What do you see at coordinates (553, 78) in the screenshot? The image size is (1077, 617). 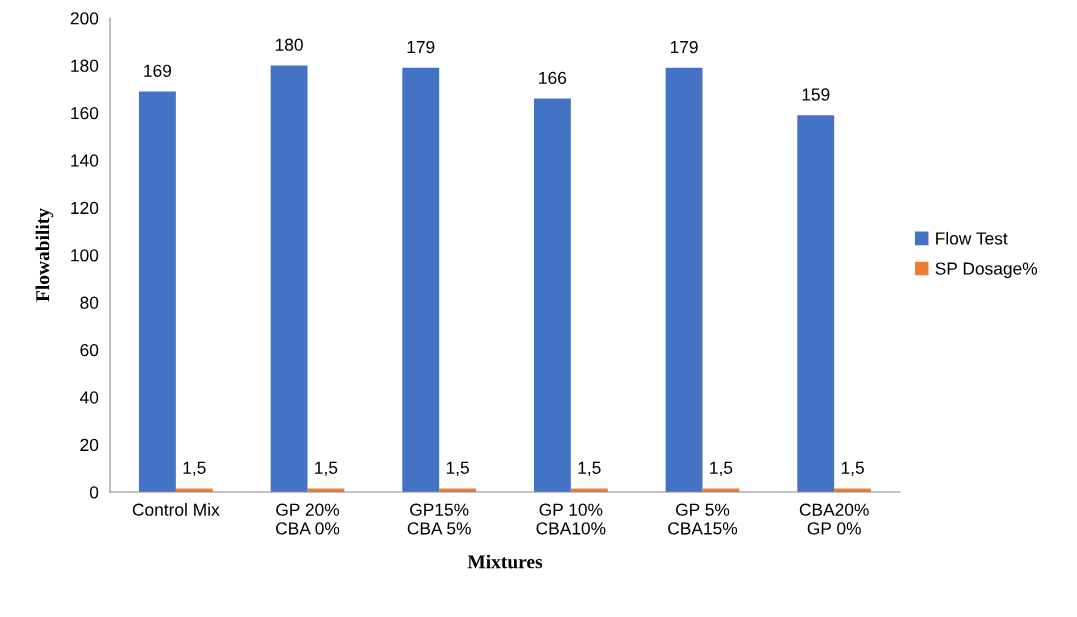 I see `data-label: 166` at bounding box center [553, 78].